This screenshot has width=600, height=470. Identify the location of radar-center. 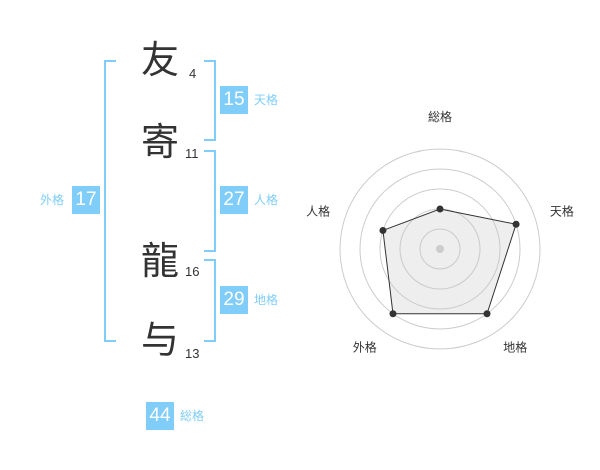
(440, 249).